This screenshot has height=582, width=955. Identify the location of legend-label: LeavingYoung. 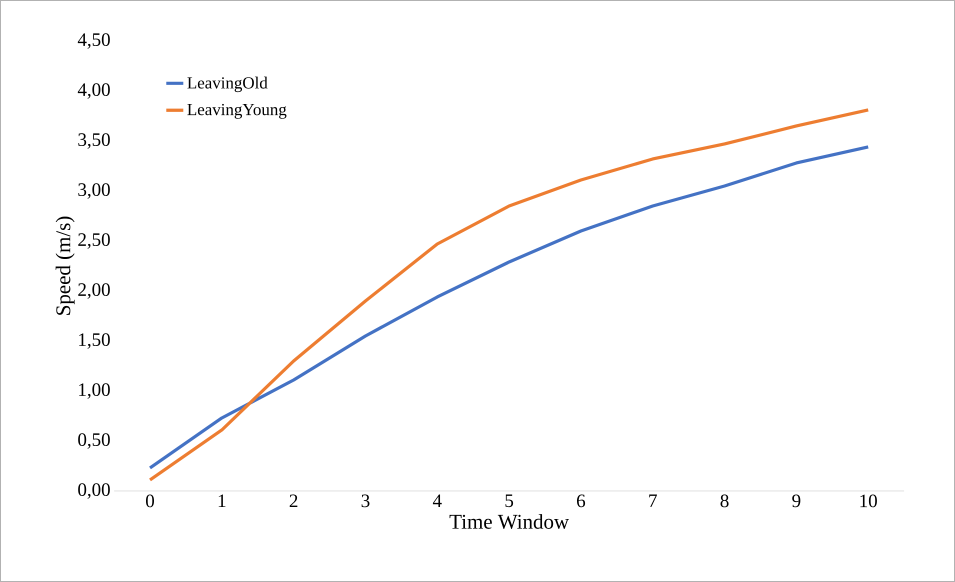
(236, 111).